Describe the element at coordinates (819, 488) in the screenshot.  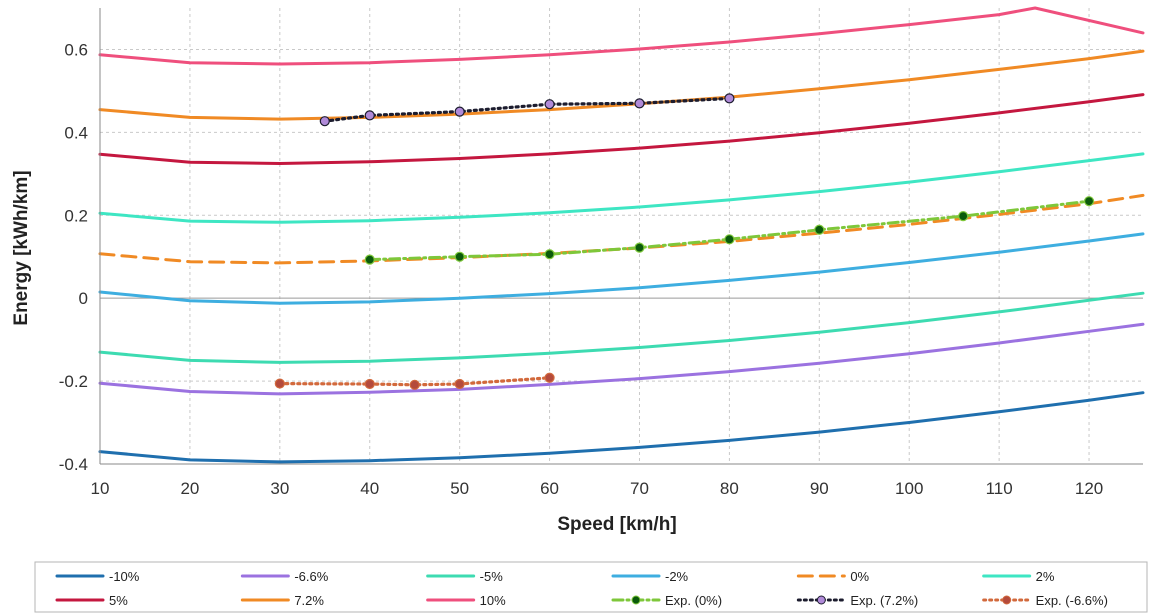
I see `x-tick-label: 90` at that location.